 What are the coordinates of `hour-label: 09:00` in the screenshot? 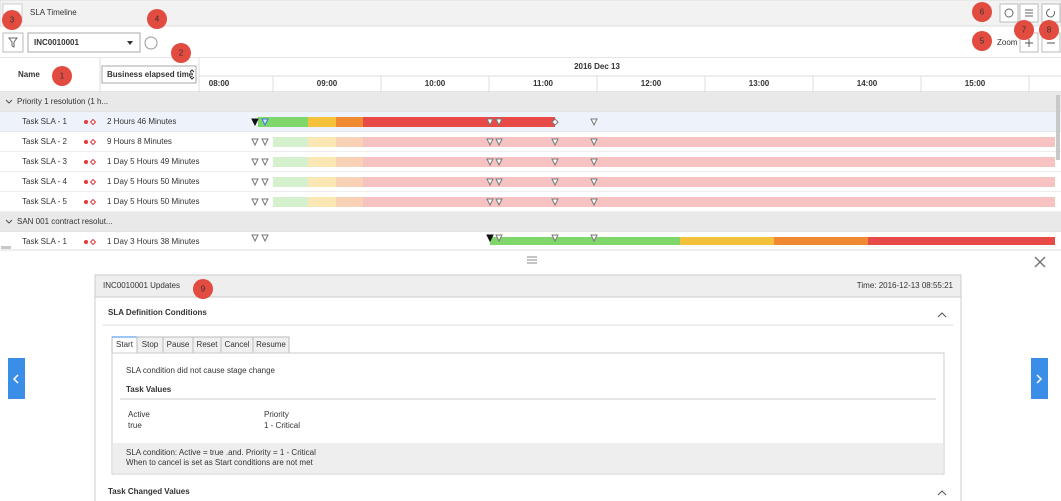 It's located at (327, 83).